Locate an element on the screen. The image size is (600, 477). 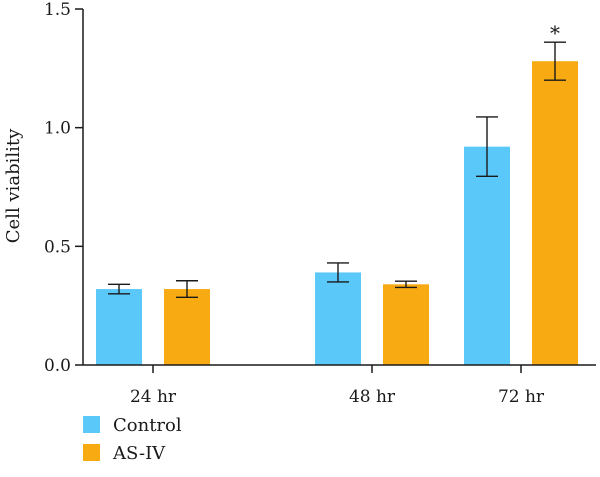
significance-marker: * is located at coordinates (555, 33).